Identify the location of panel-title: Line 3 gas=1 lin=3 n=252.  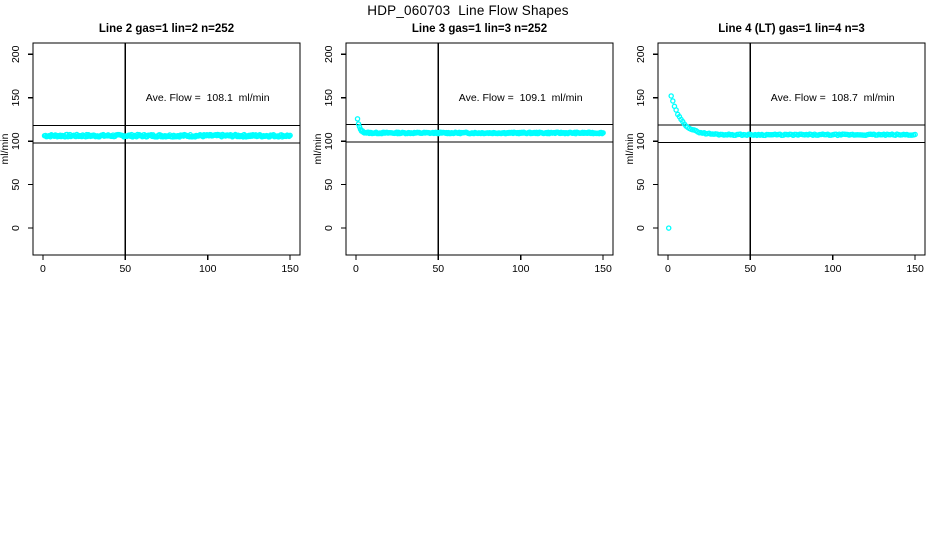
(479, 29).